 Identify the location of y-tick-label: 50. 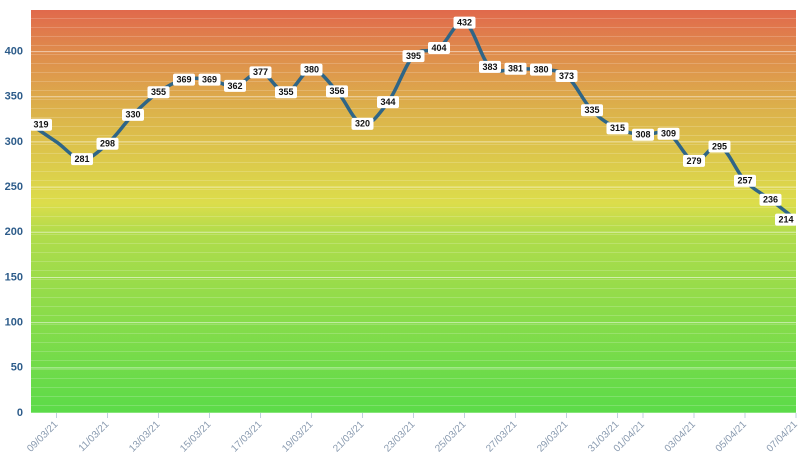
(17, 368).